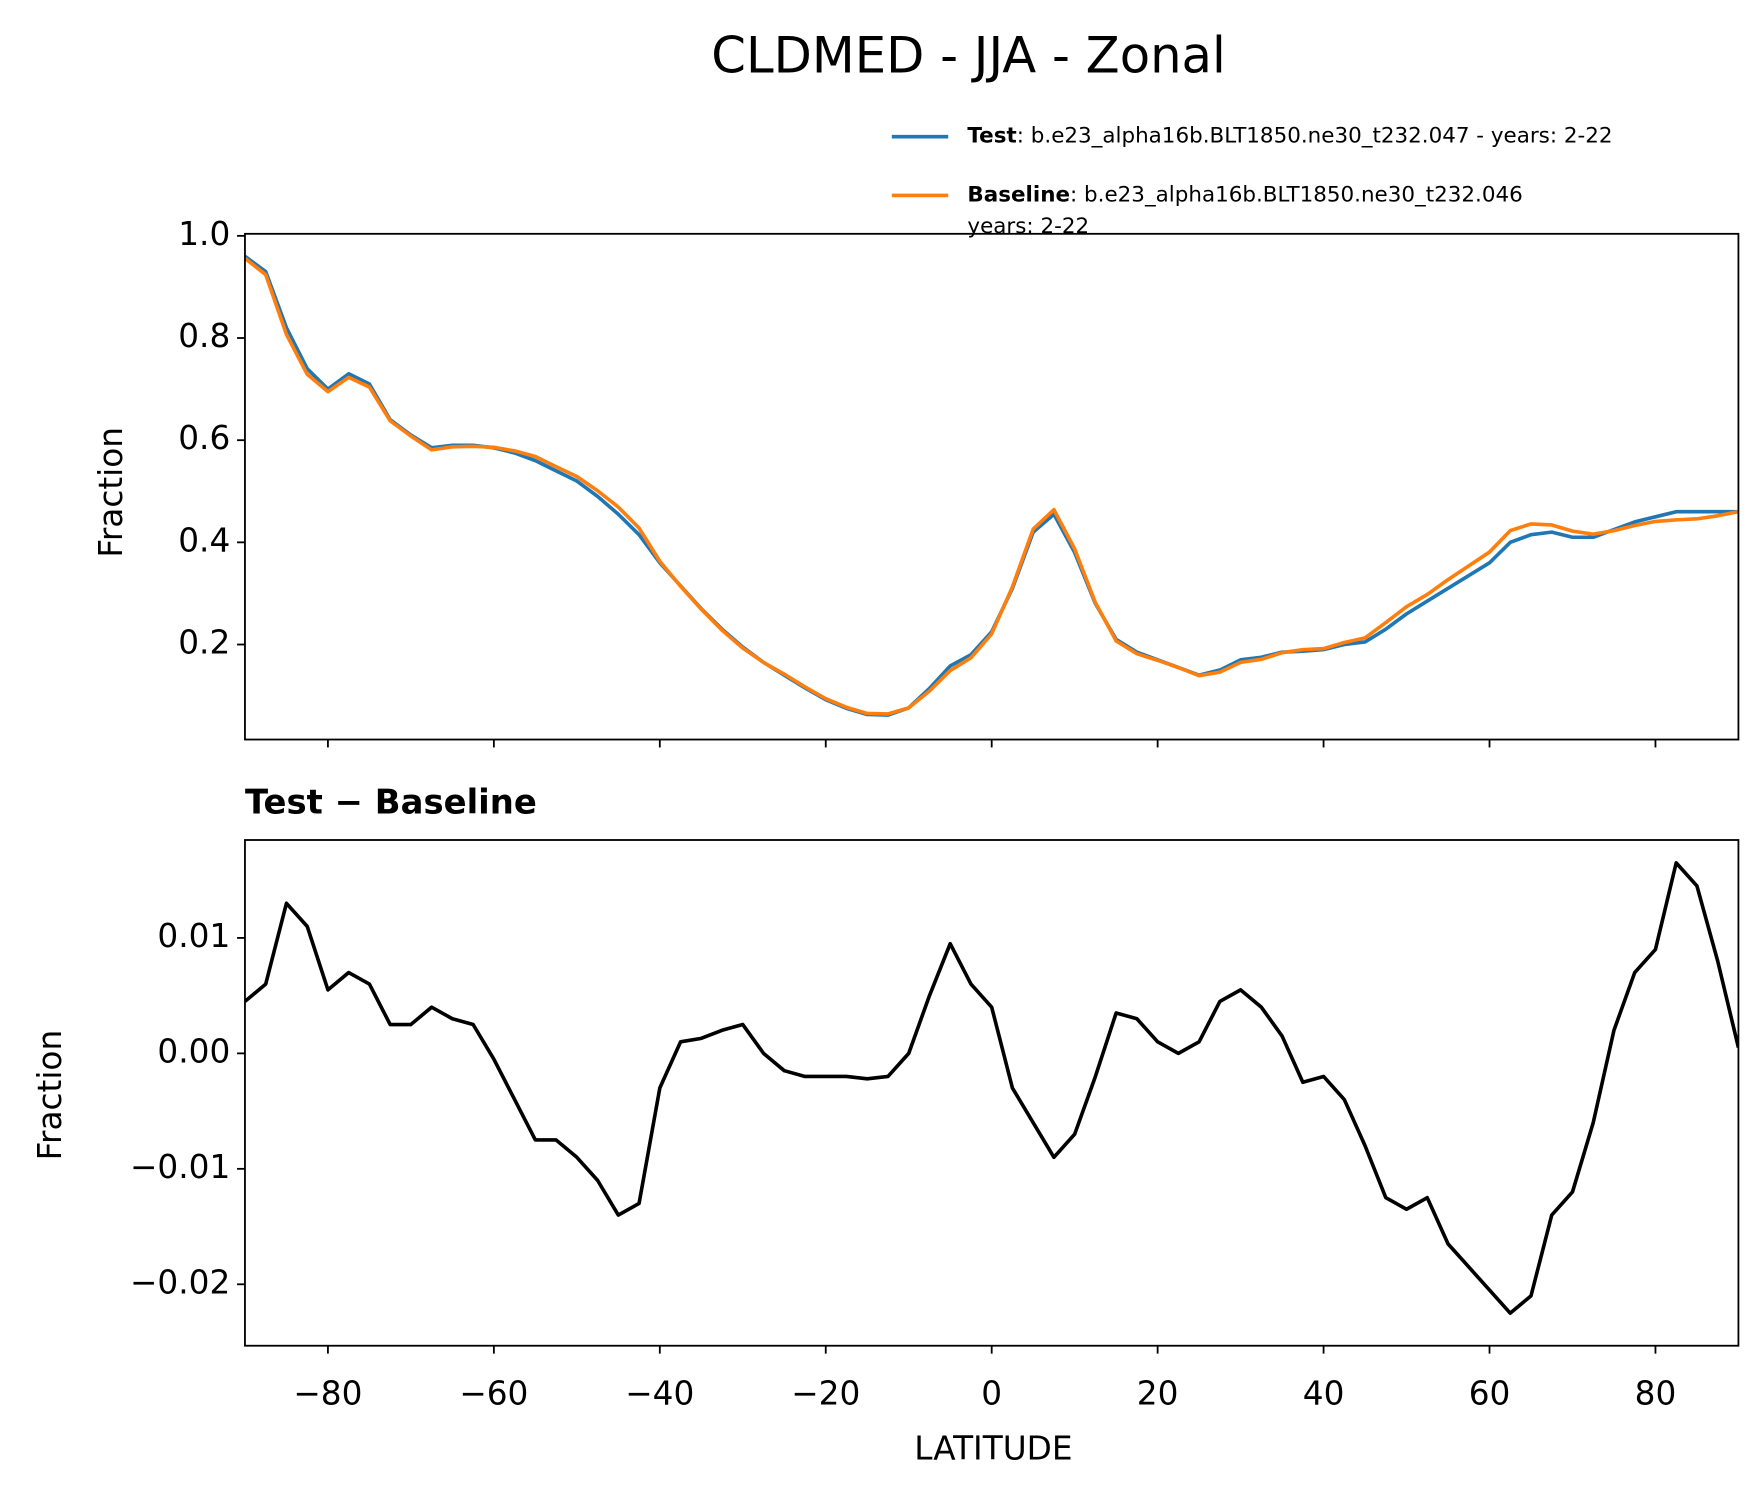 This screenshot has width=1761, height=1496. Describe the element at coordinates (1028, 226) in the screenshot. I see `legend-text: years: 2-22` at that location.